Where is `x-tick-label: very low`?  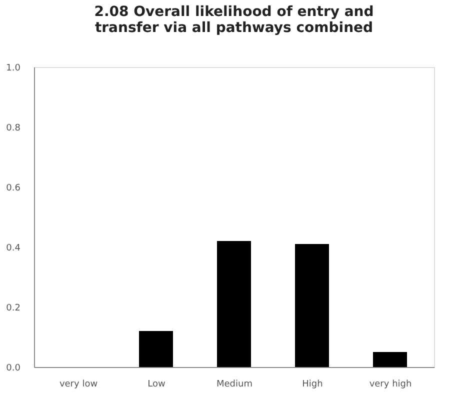
x-tick-label: very low is located at coordinates (78, 385).